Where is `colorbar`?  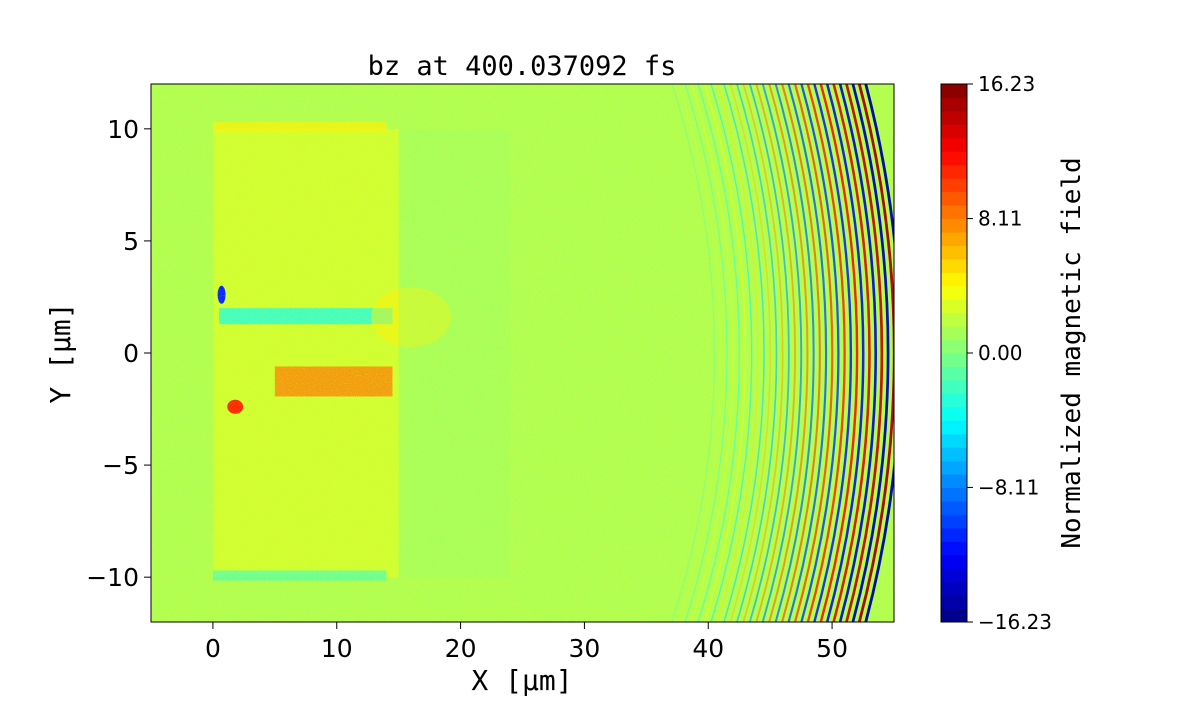
colorbar is located at coordinates (954, 353).